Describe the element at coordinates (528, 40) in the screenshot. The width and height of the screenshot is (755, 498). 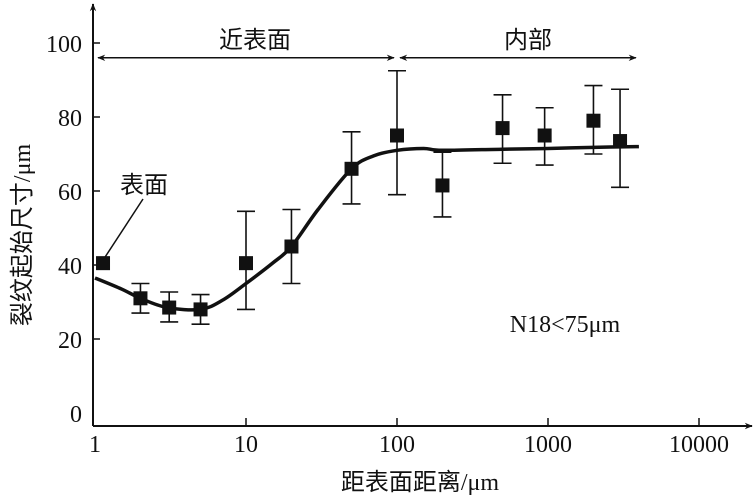
I see `region-label-interior: 内部` at that location.